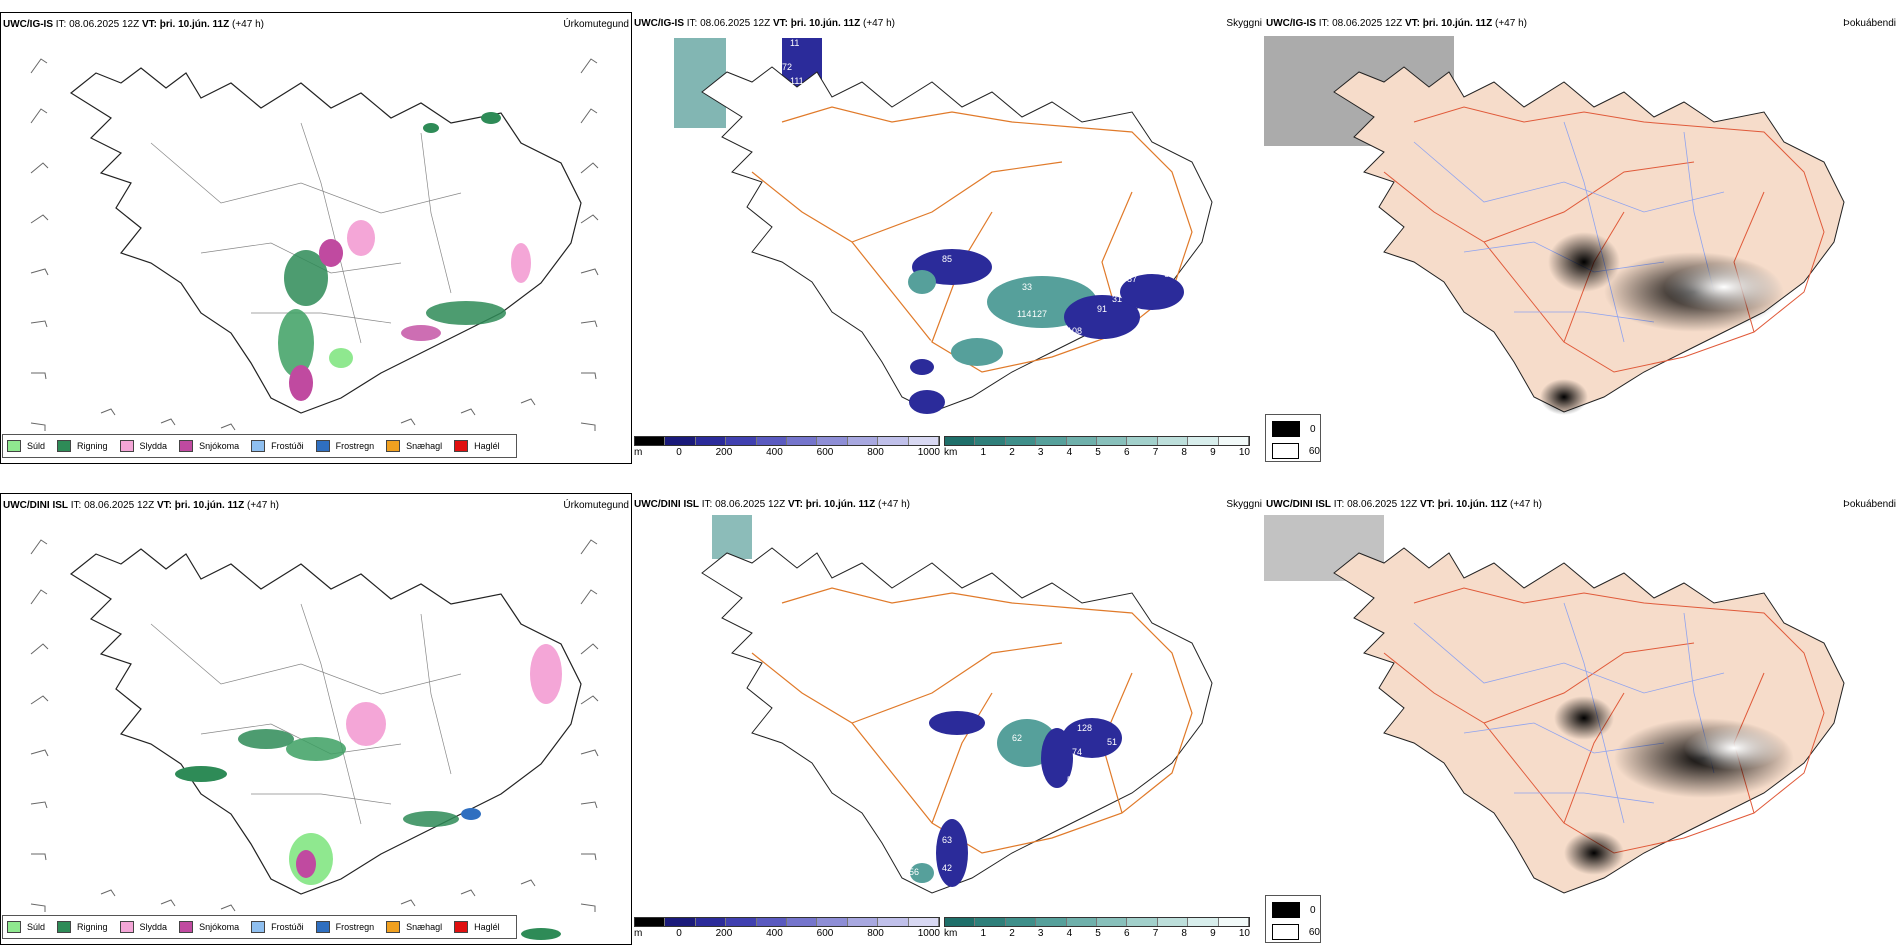  What do you see at coordinates (774, 452) in the screenshot?
I see `scale-tick-label: 400` at bounding box center [774, 452].